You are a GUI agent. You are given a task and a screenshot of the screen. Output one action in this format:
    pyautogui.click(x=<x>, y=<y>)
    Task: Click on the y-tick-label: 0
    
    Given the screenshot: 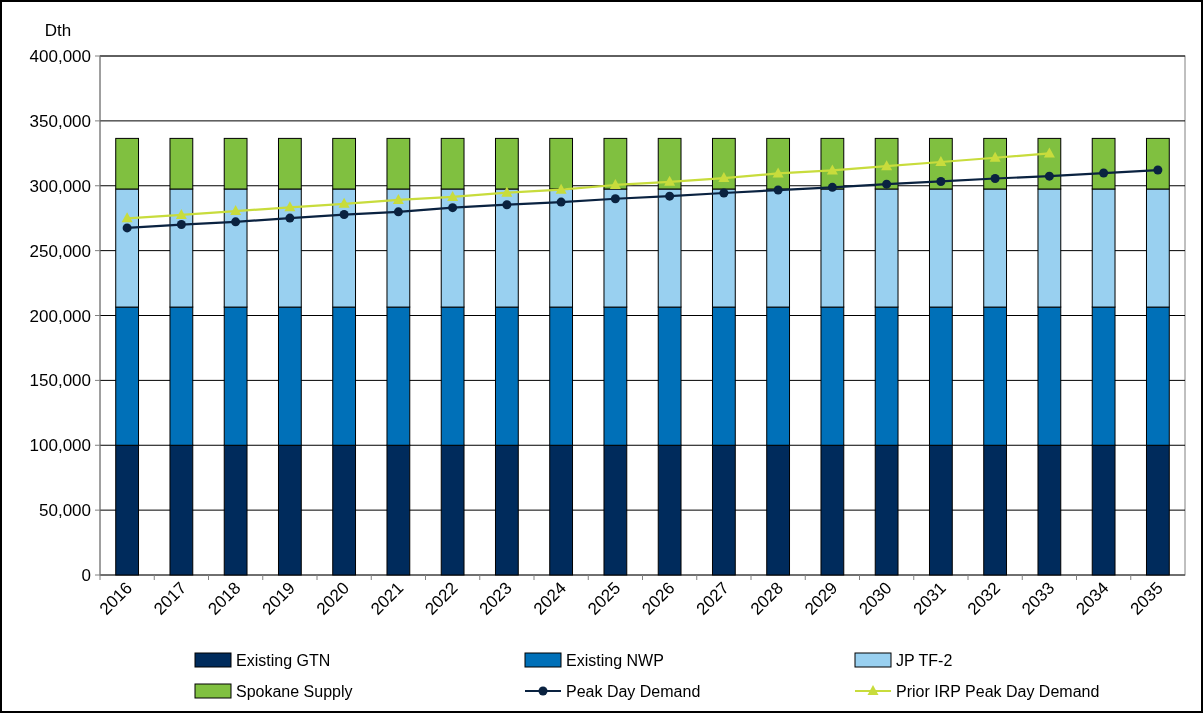 What is the action you would take?
    pyautogui.click(x=86, y=575)
    